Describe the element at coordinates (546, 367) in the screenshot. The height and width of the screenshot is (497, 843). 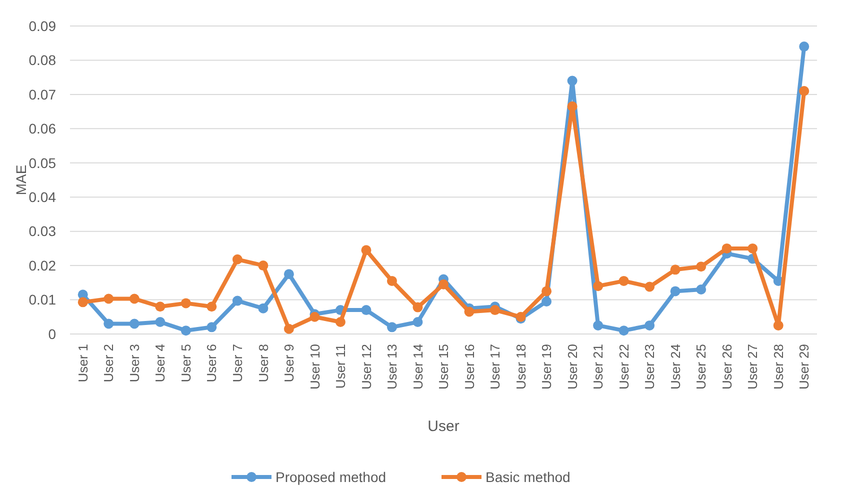
I see `x-tick-label: User 19` at that location.